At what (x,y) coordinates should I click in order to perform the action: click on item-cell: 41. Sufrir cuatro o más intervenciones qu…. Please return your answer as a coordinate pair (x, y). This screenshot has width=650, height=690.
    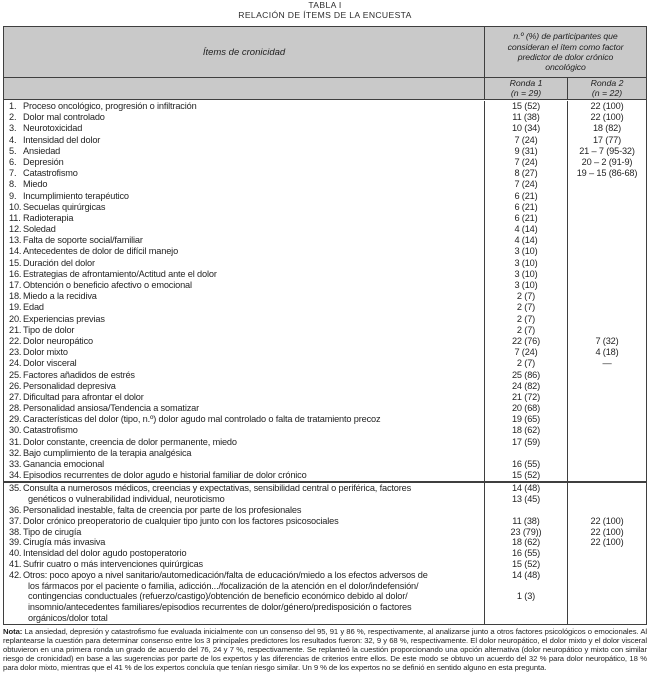
    Looking at the image, I should click on (244, 564).